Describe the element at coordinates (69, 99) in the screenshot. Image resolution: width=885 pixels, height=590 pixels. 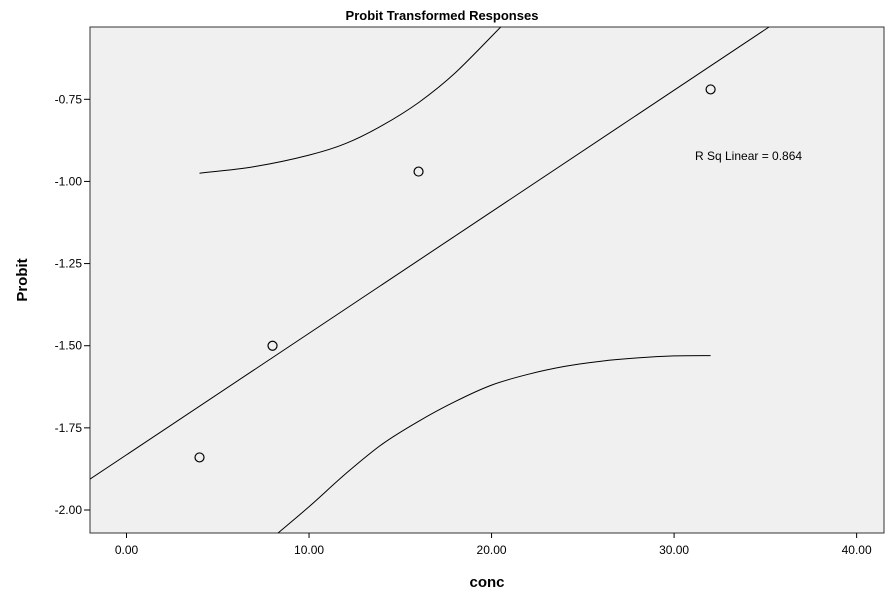
I see `y-tick-label: -0.75` at that location.